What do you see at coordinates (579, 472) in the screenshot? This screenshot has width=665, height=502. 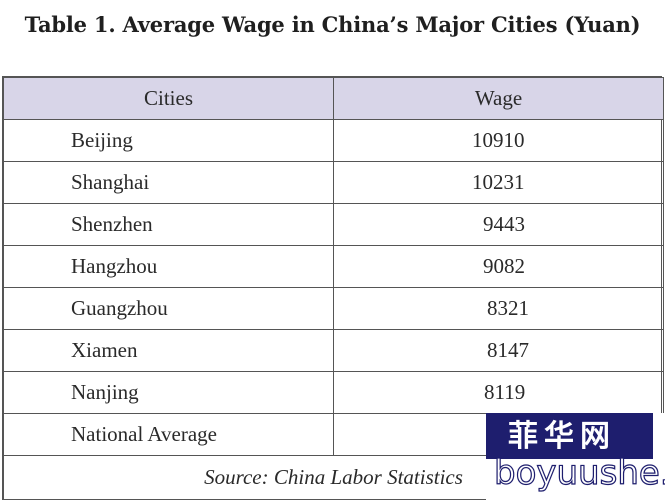 I see `watermark-url-text: boyuushe.com` at bounding box center [579, 472].